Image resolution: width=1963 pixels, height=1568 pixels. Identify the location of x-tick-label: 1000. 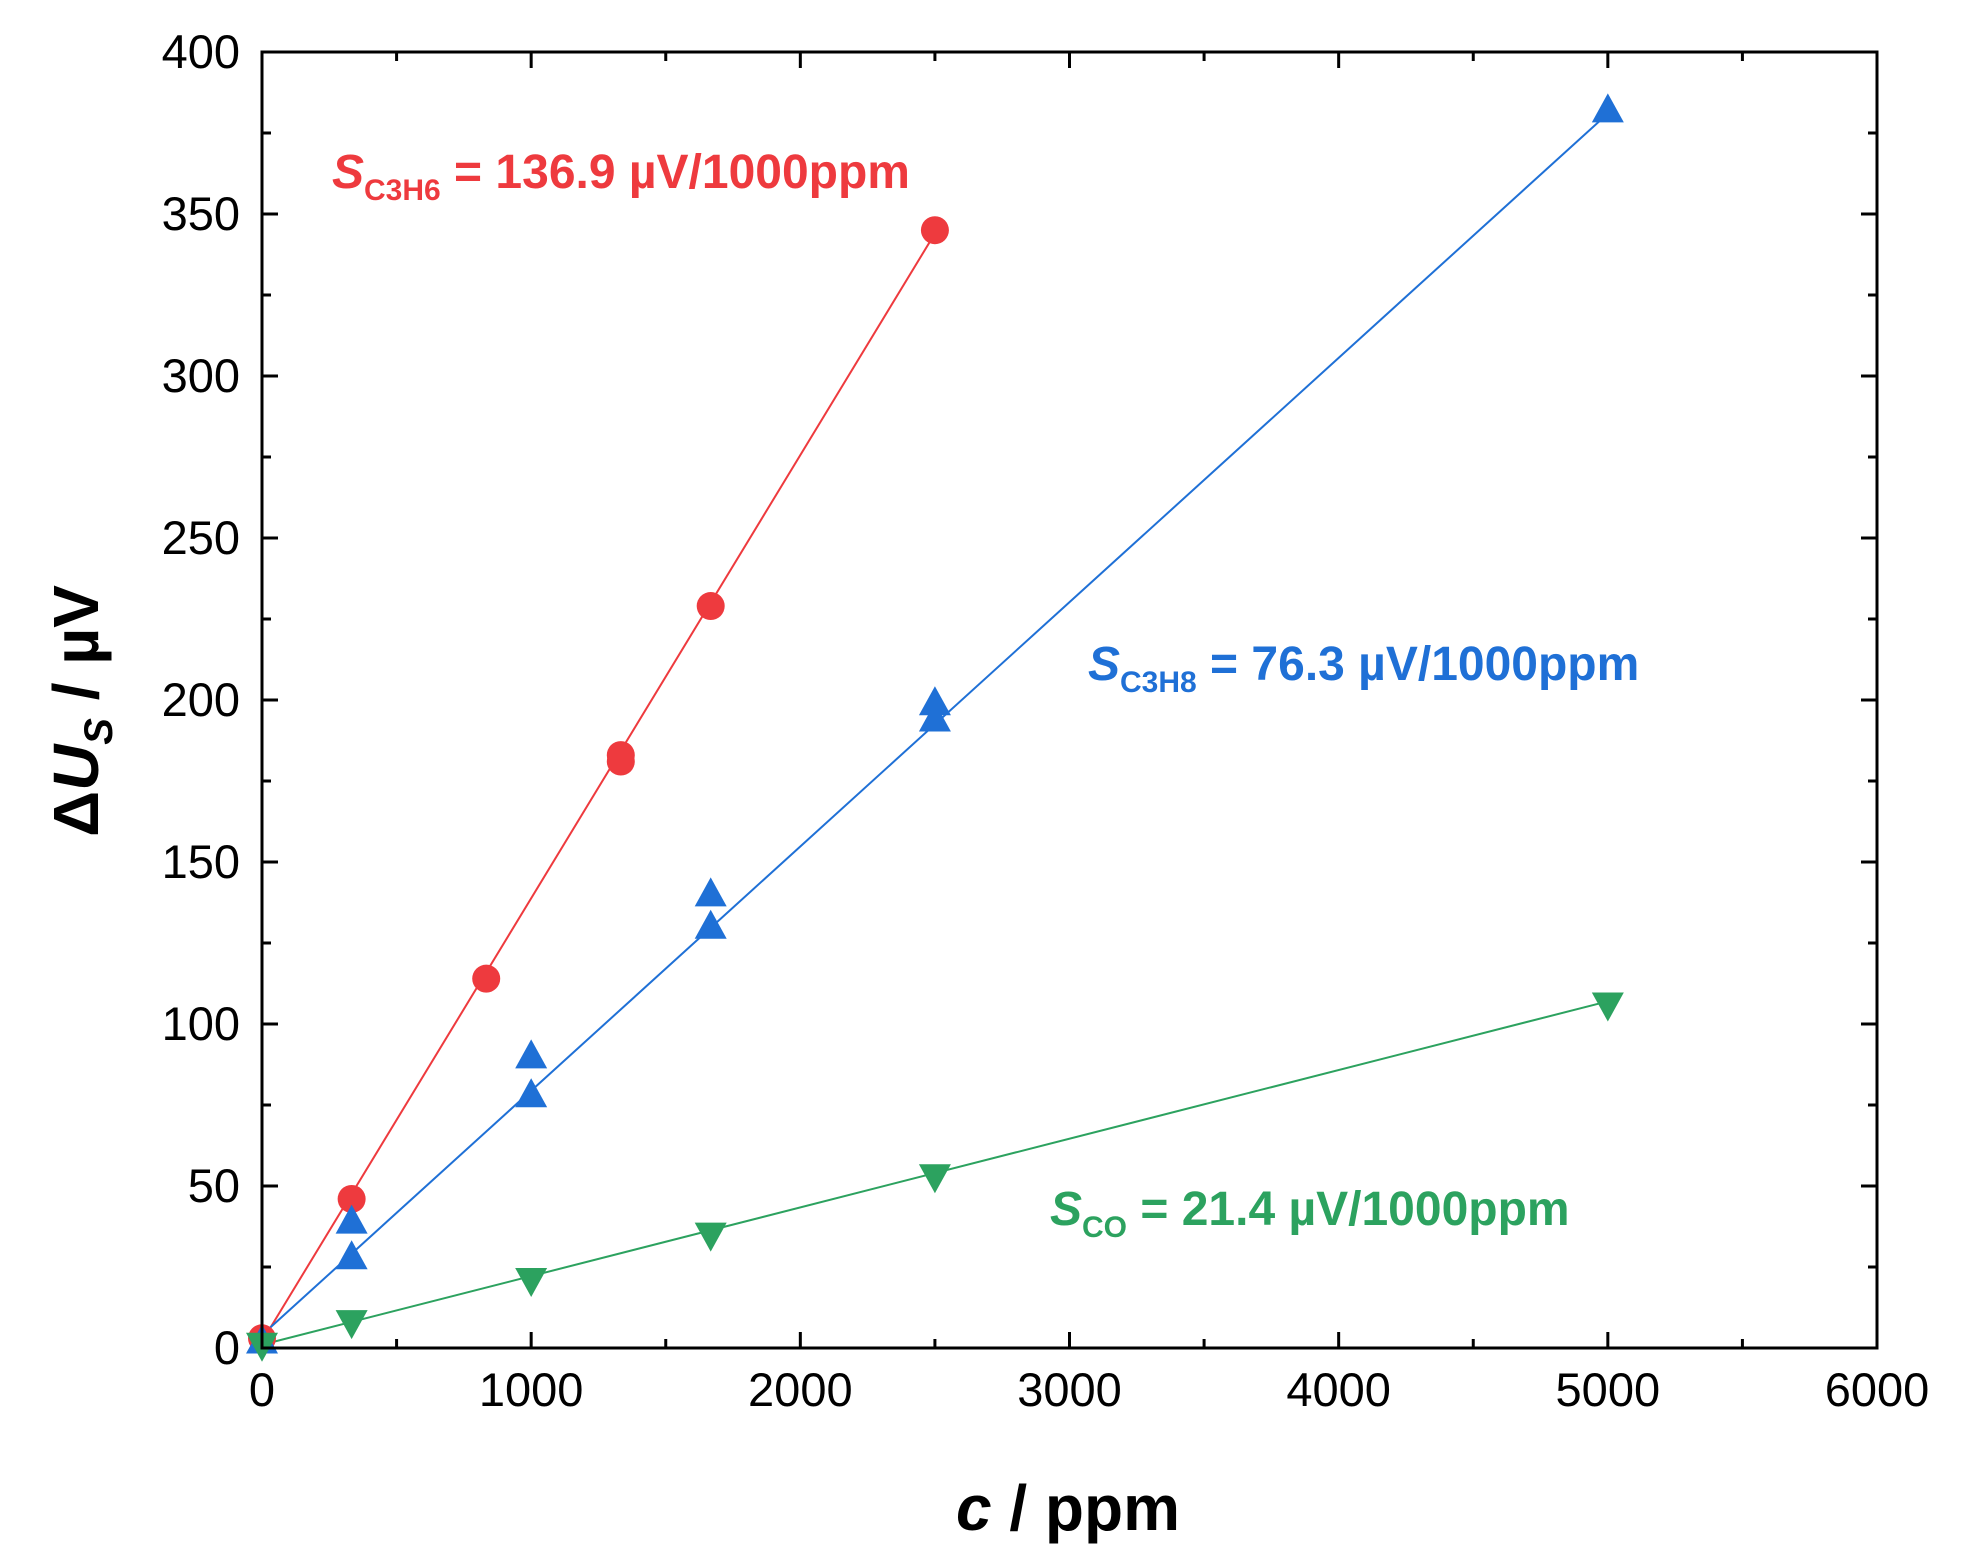
(531, 1389).